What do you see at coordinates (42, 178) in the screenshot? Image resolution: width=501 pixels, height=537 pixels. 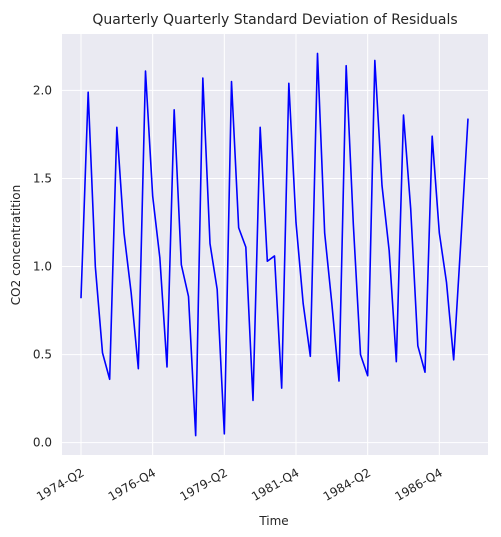 I see `y-tick-label: 1.5` at bounding box center [42, 178].